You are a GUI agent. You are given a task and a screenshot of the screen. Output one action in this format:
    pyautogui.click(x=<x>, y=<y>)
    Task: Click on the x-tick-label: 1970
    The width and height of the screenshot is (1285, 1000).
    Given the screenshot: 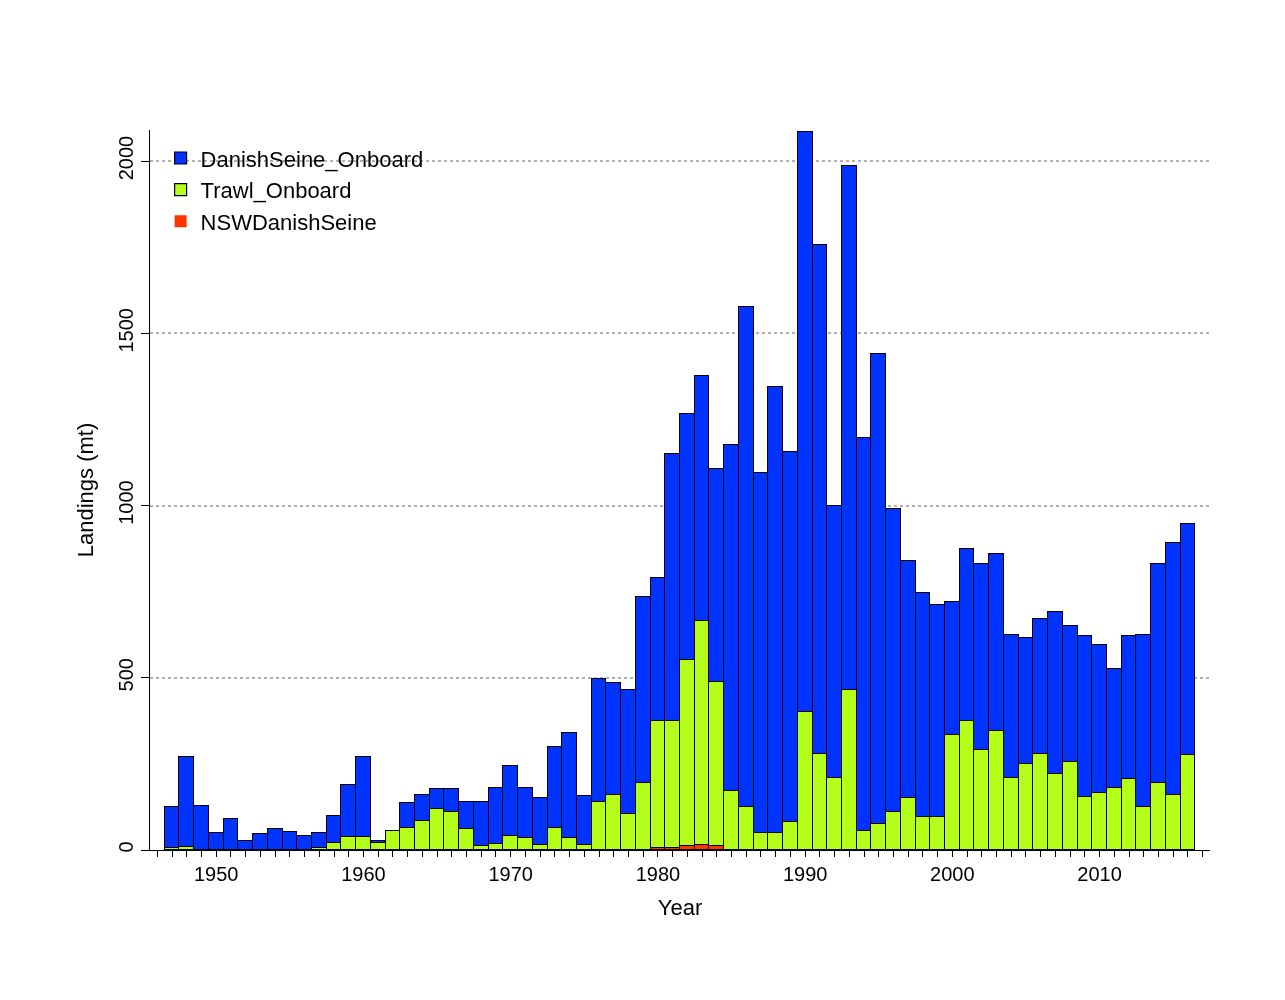 What is the action you would take?
    pyautogui.click(x=510, y=874)
    